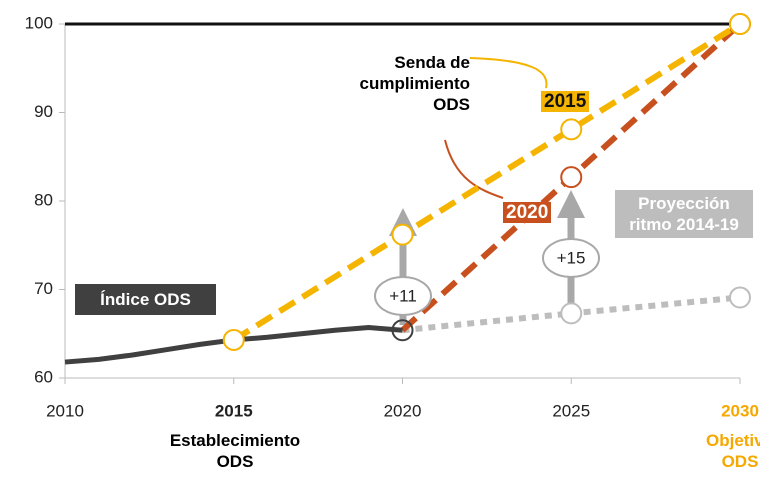 This screenshot has width=760, height=480. Describe the element at coordinates (43, 111) in the screenshot. I see `y-tick-label: 90` at that location.